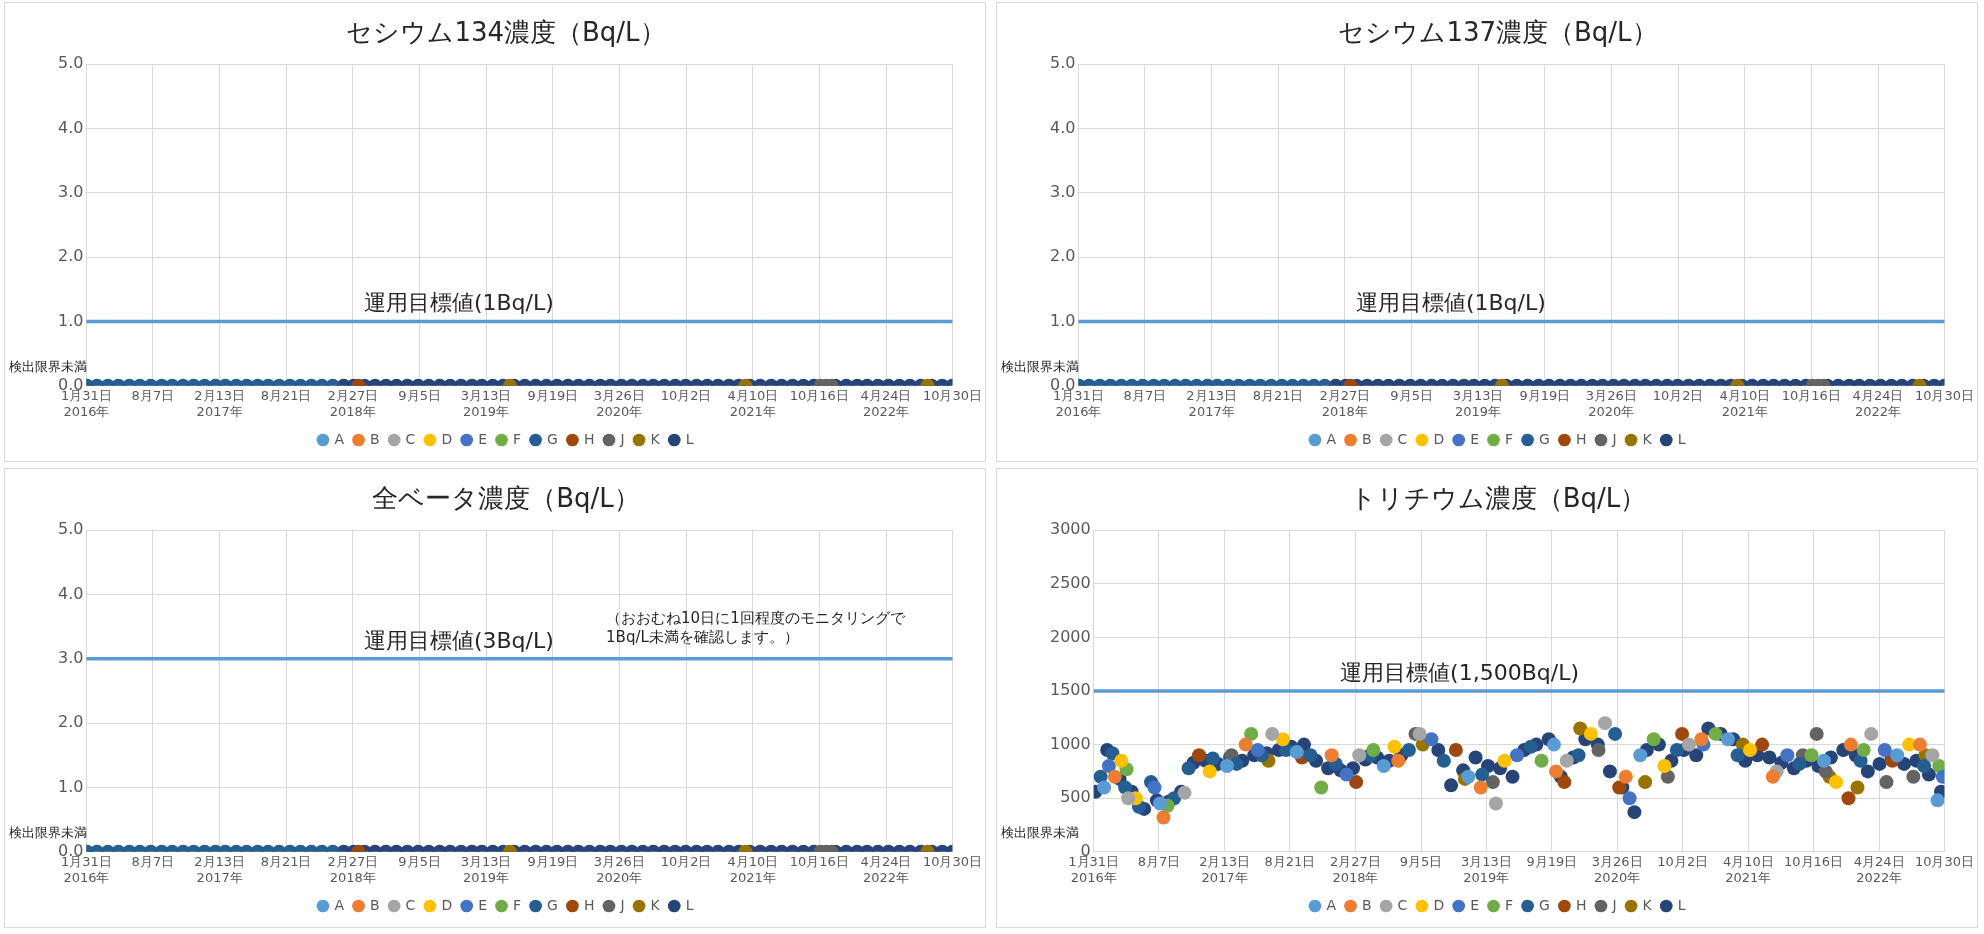  What do you see at coordinates (1498, 32) in the screenshot?
I see `chart-title: セシウム137濃度（Bq/L）` at bounding box center [1498, 32].